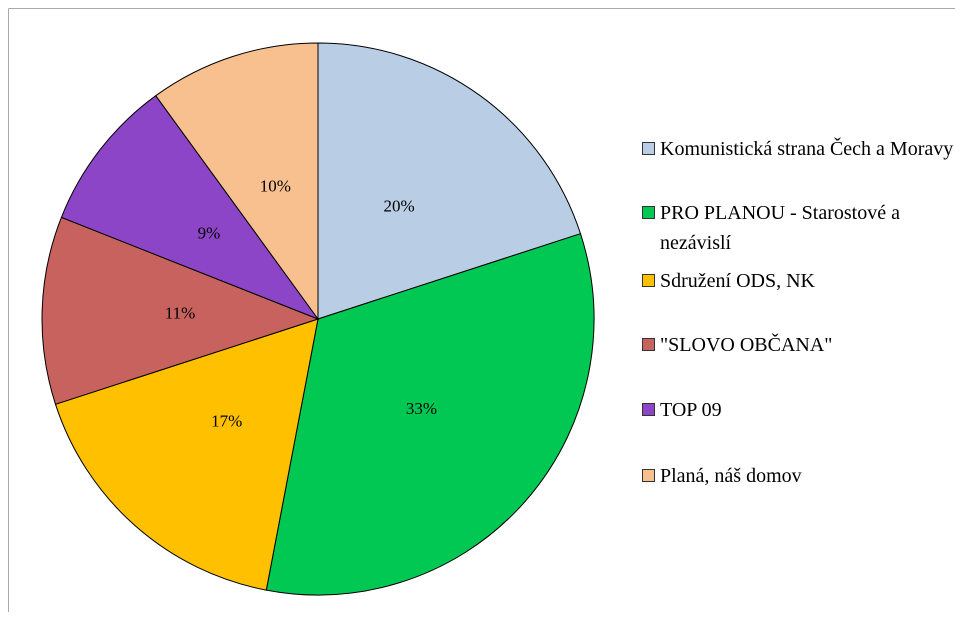  What do you see at coordinates (798, 410) in the screenshot?
I see `legend-item: TOP 09` at bounding box center [798, 410].